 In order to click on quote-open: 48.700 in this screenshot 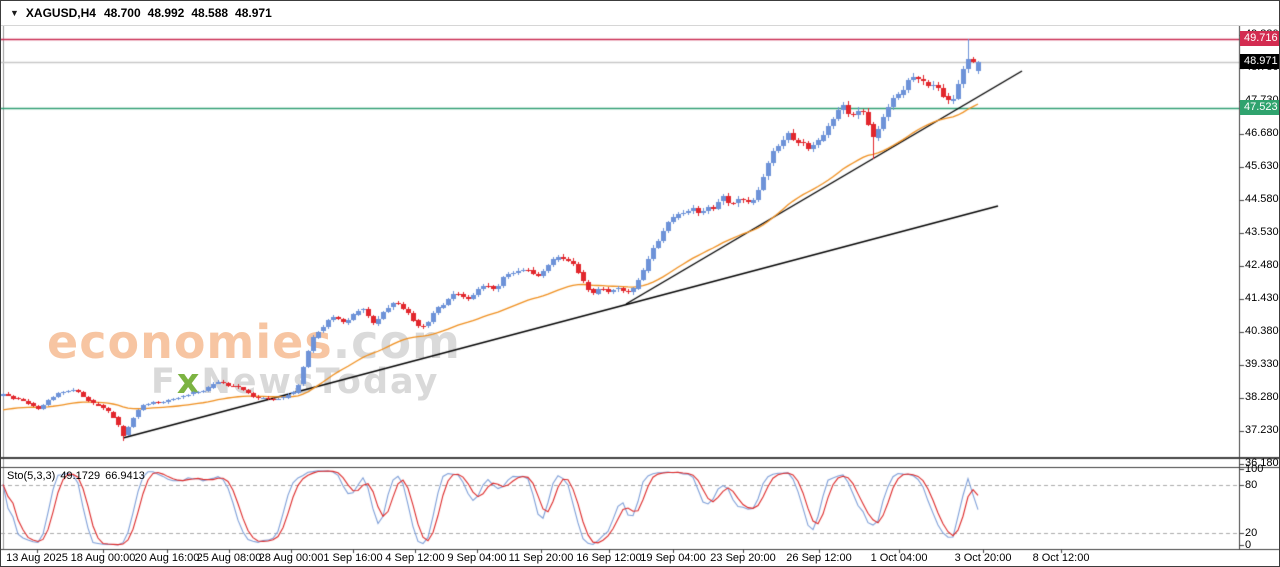, I will do `click(122, 13)`.